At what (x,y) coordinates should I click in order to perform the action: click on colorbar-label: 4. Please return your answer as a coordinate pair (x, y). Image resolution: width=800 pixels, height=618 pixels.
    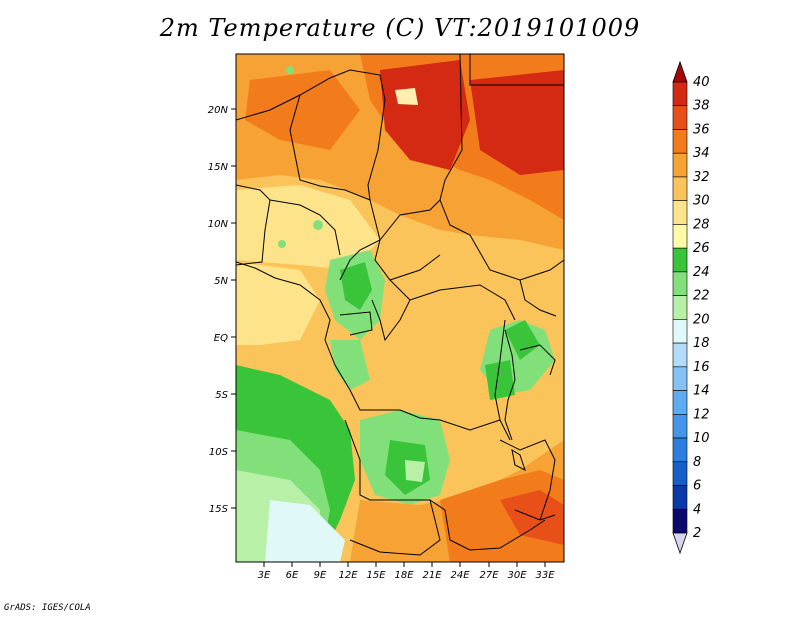
    Looking at the image, I should click on (697, 509).